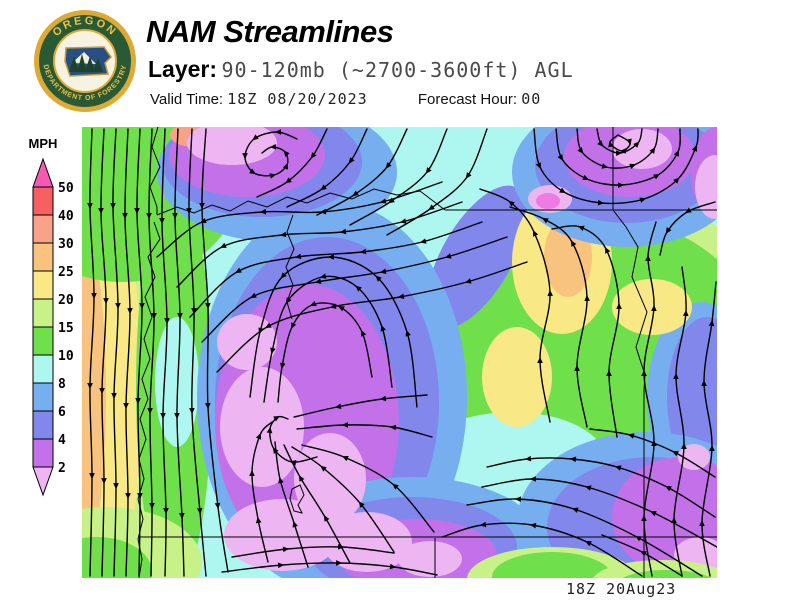 The width and height of the screenshot is (800, 600). I want to click on page-title: NAM Streamlines, so click(270, 31).